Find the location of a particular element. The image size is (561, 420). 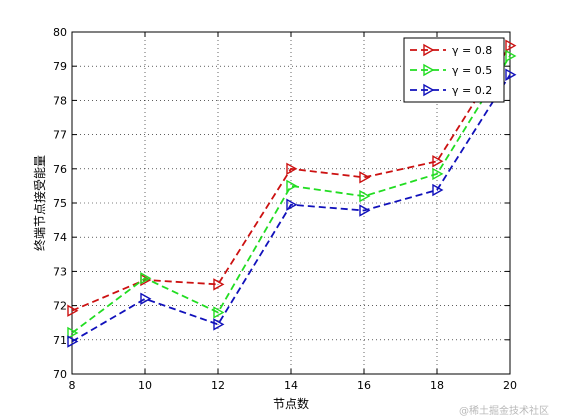

x-tick-label: 18 is located at coordinates (437, 385).